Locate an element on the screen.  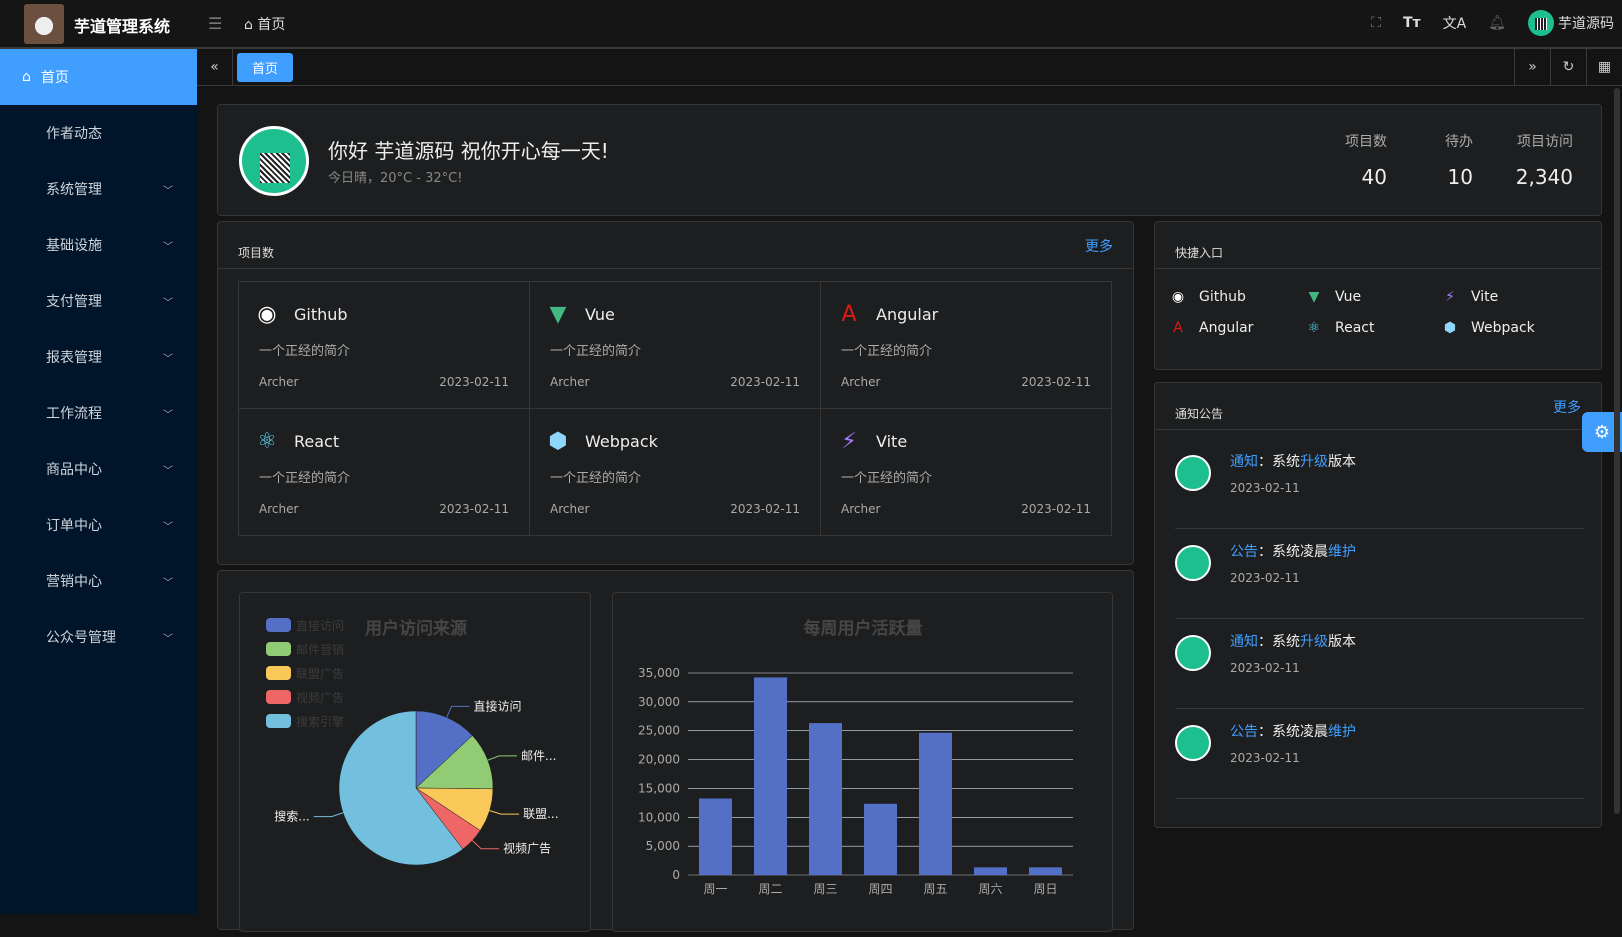
shortcut-item: ◉ Github is located at coordinates (1207, 297).